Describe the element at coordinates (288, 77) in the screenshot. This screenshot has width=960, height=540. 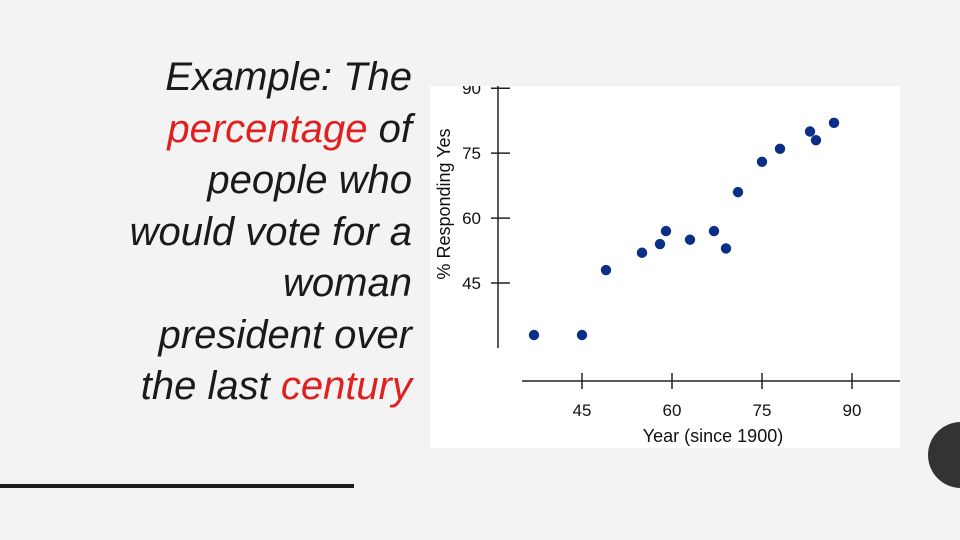
I see `title-text-1: Example: The` at that location.